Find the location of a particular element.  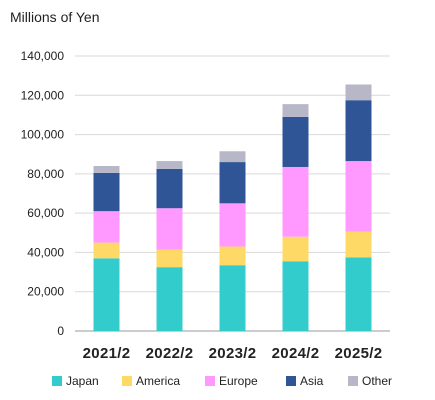

x-tick-label: 2024/2 is located at coordinates (296, 353).